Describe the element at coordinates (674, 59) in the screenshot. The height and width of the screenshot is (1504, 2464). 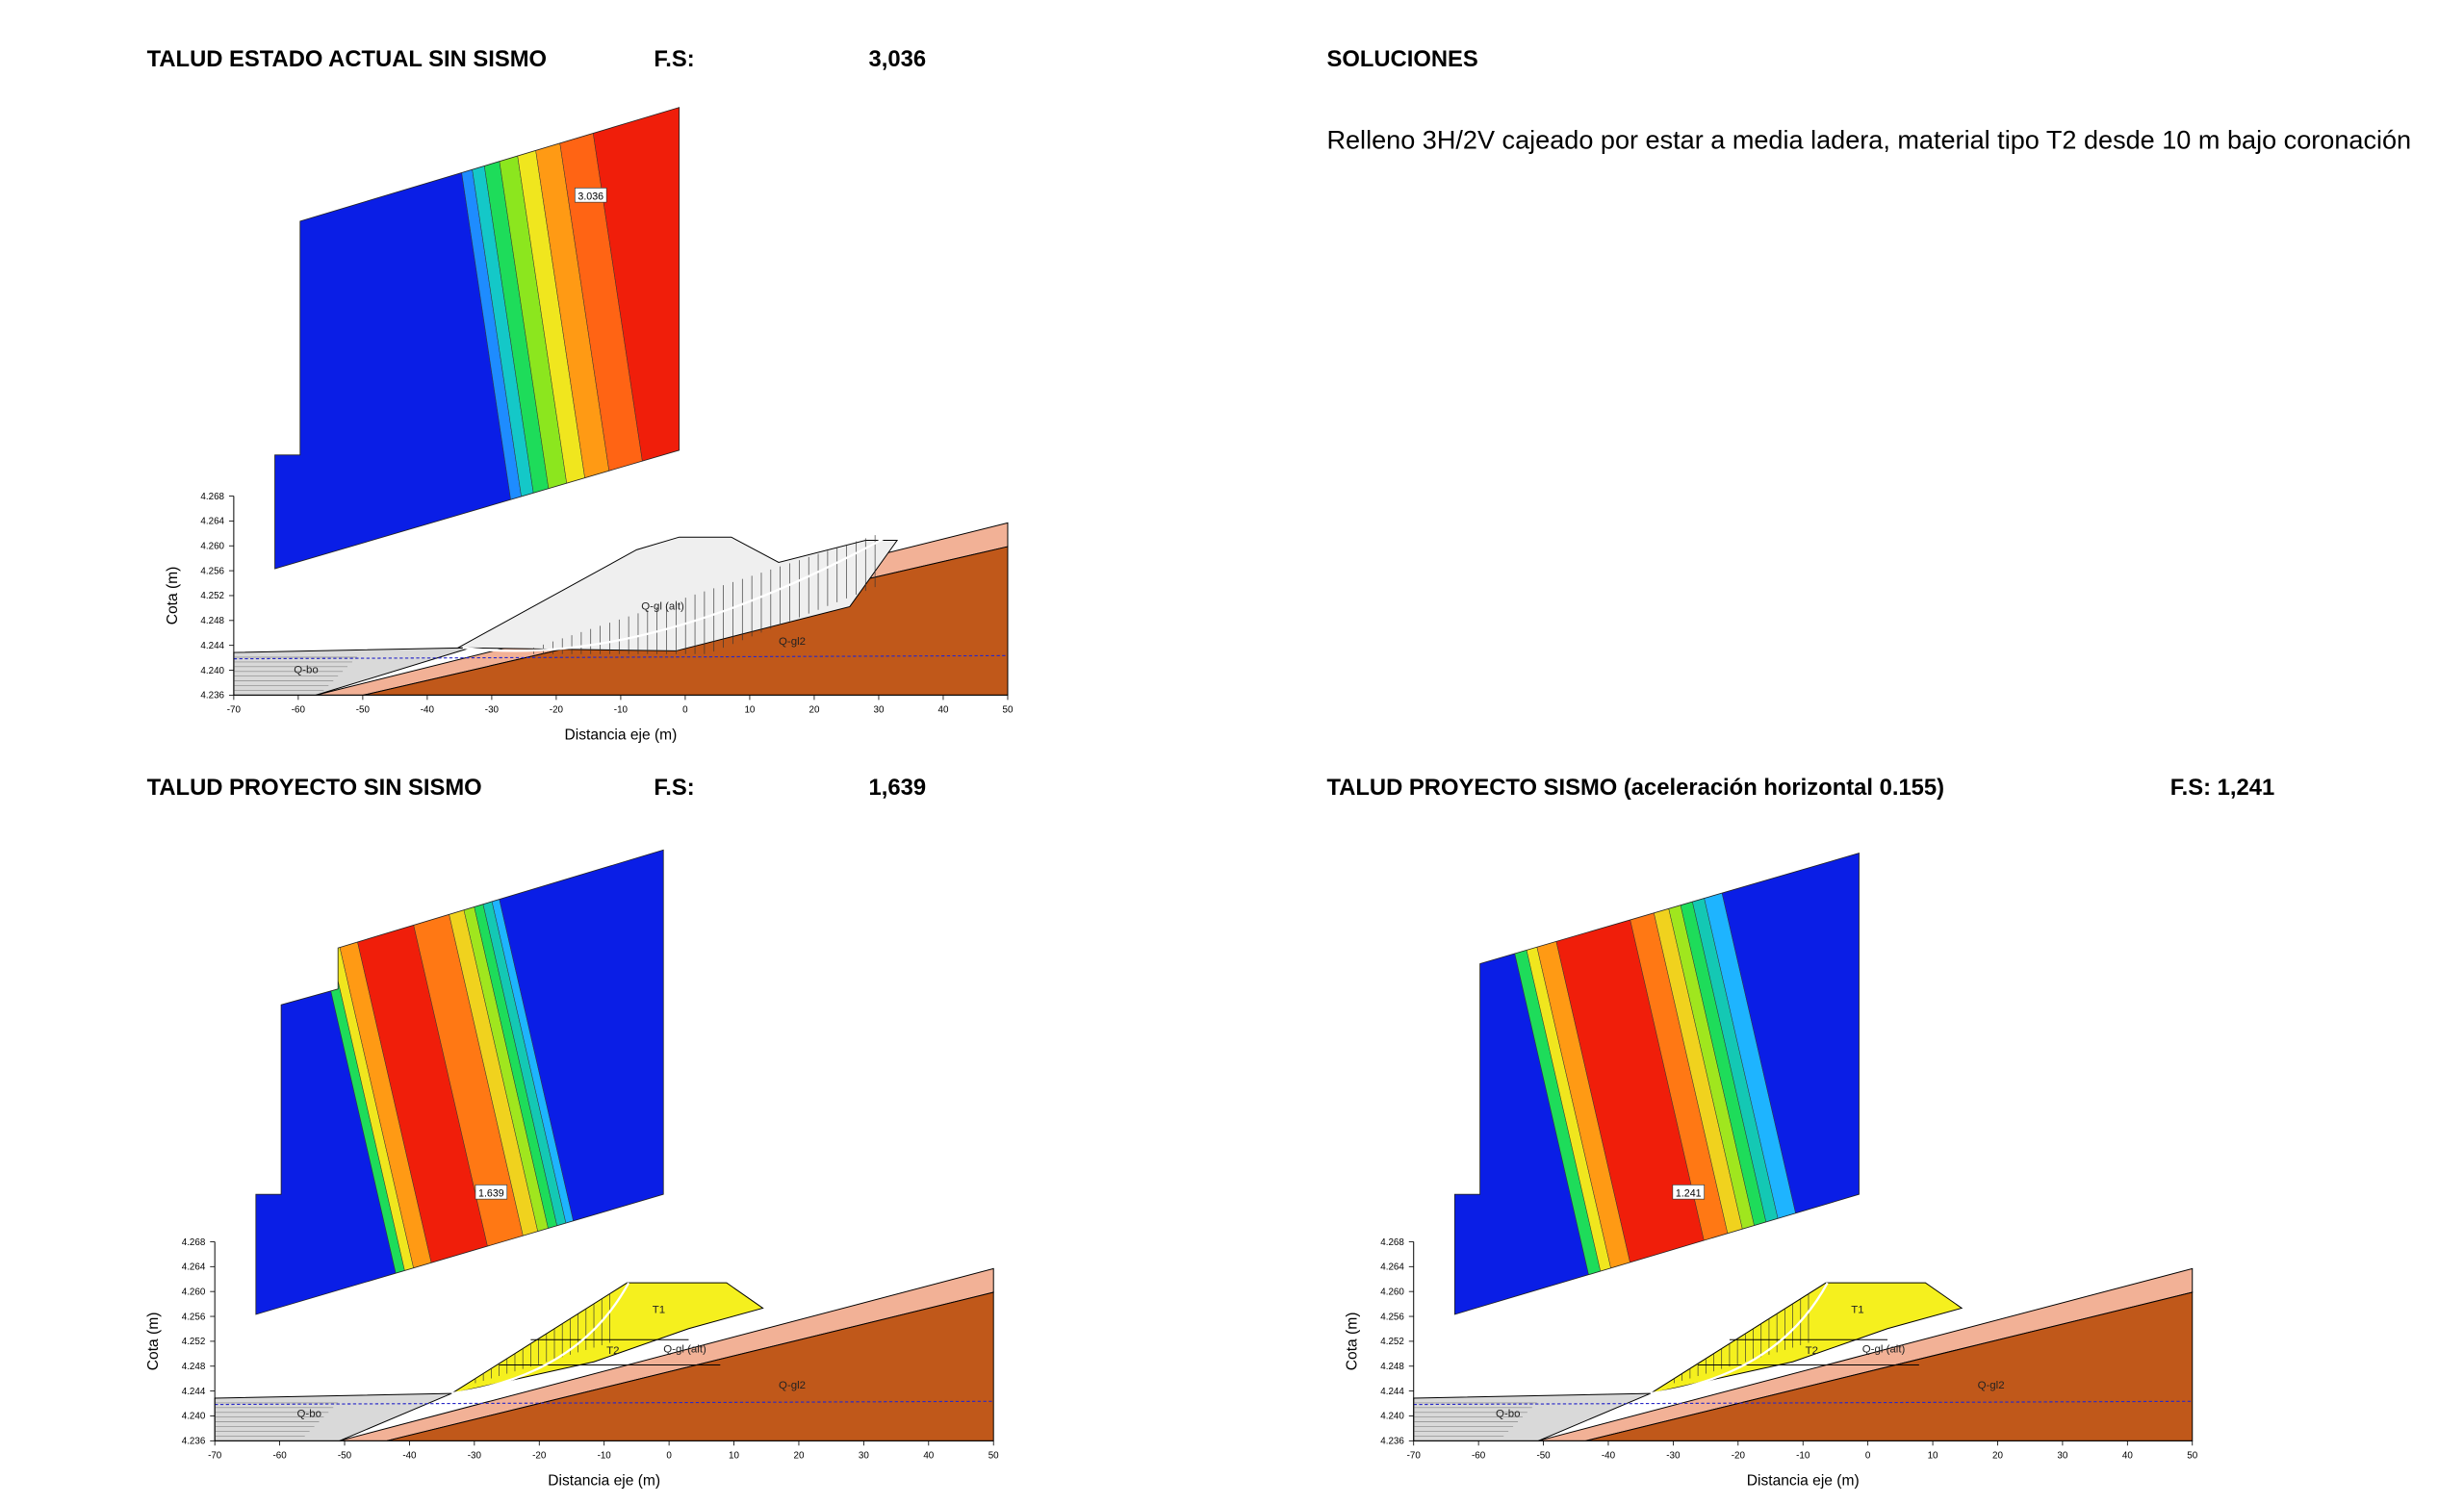
I see `fs-label: F.S:` at that location.